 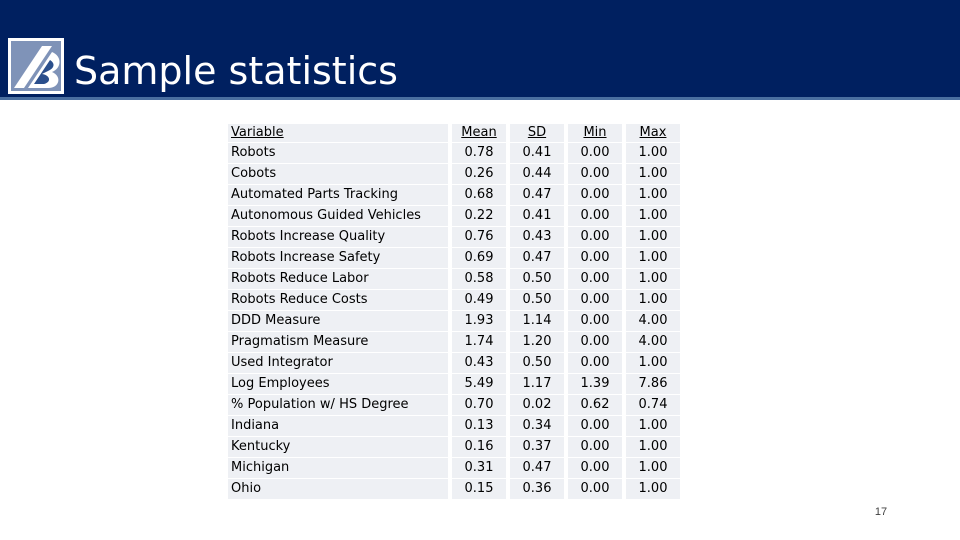 I want to click on company-logo-icon, so click(x=36, y=66).